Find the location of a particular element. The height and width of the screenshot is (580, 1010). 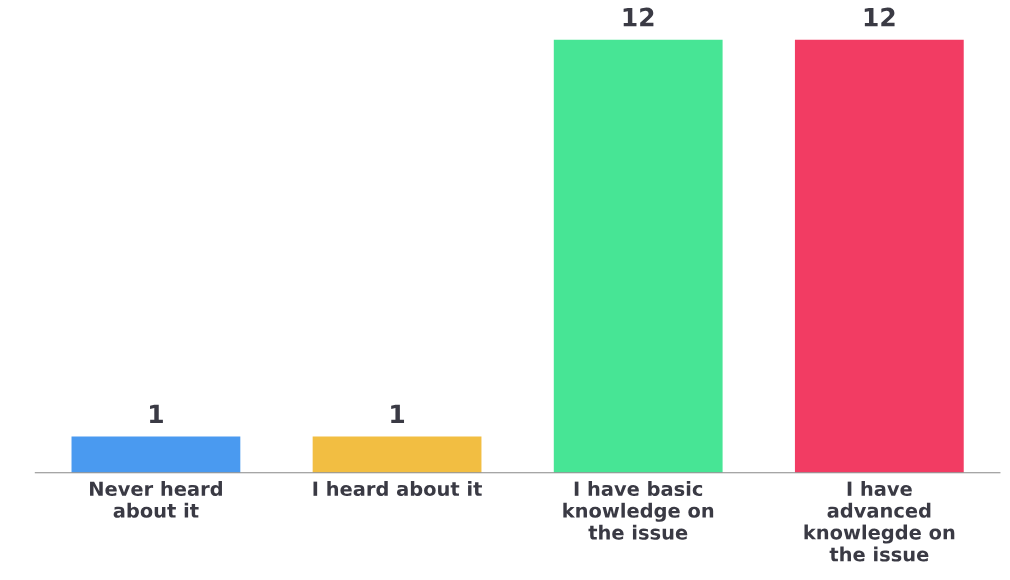

x-tick-label: I have advanced knowlegde on the issue is located at coordinates (879, 521).